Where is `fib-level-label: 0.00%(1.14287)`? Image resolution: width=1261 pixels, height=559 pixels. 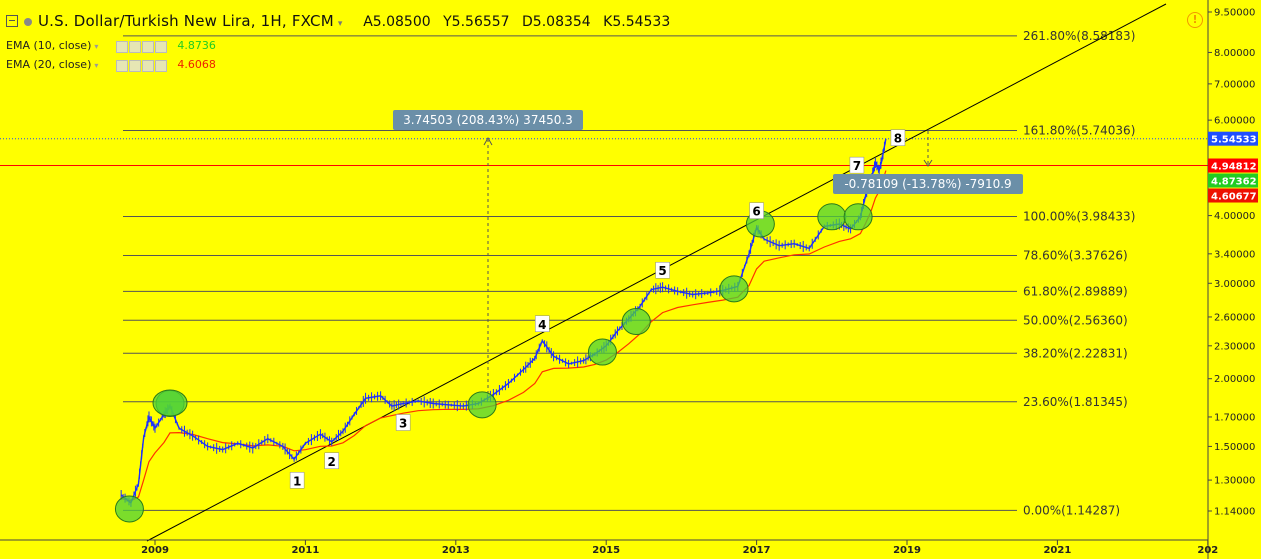
fib-level-label: 0.00%(1.14287) is located at coordinates (1071, 510).